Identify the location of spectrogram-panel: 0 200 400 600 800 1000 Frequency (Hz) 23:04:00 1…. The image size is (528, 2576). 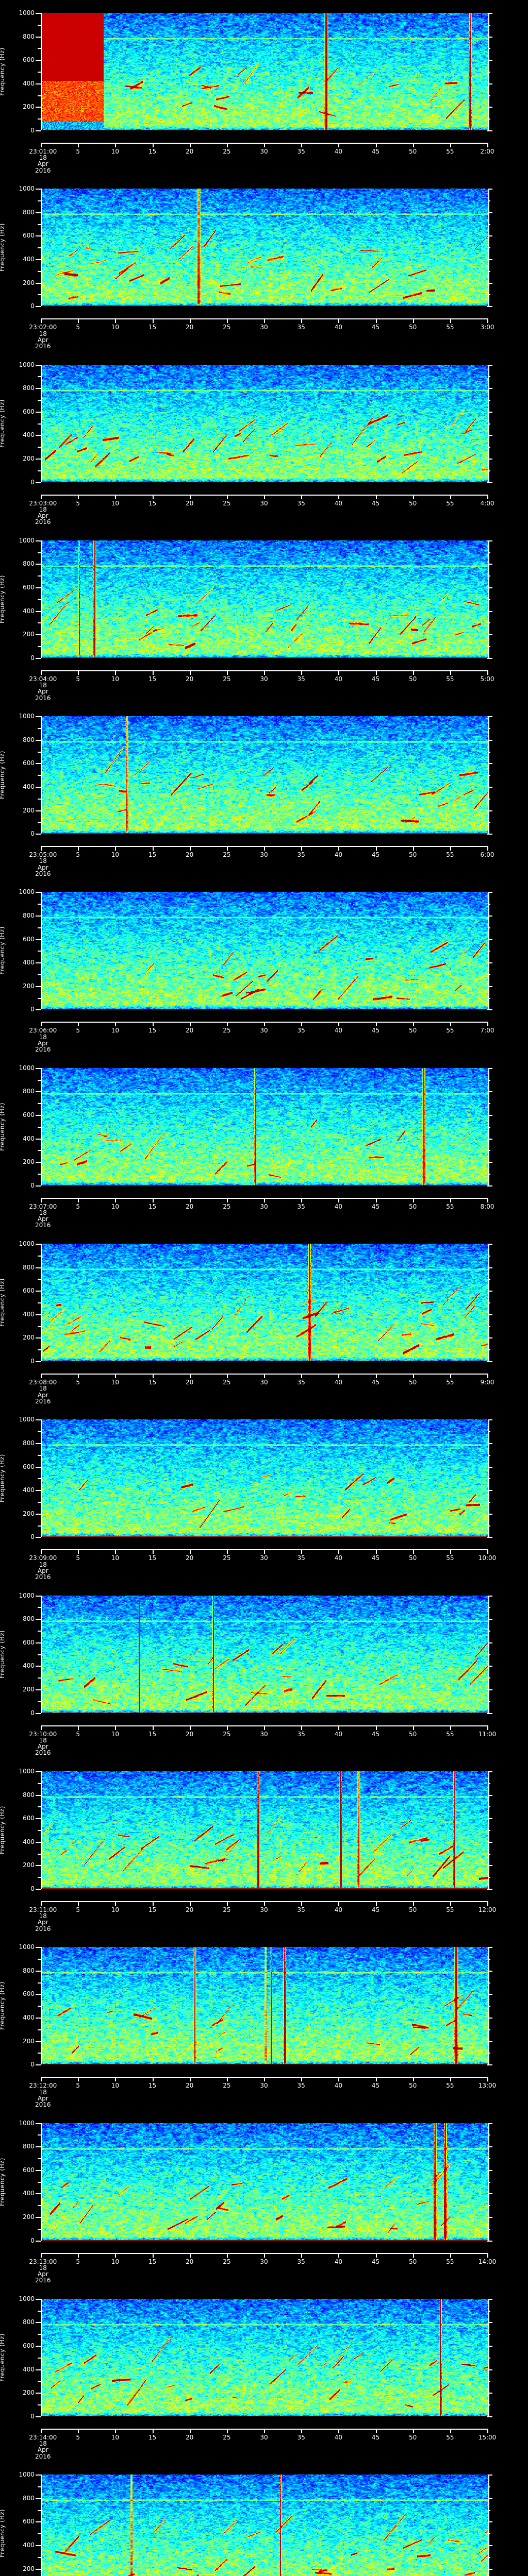
(264, 615).